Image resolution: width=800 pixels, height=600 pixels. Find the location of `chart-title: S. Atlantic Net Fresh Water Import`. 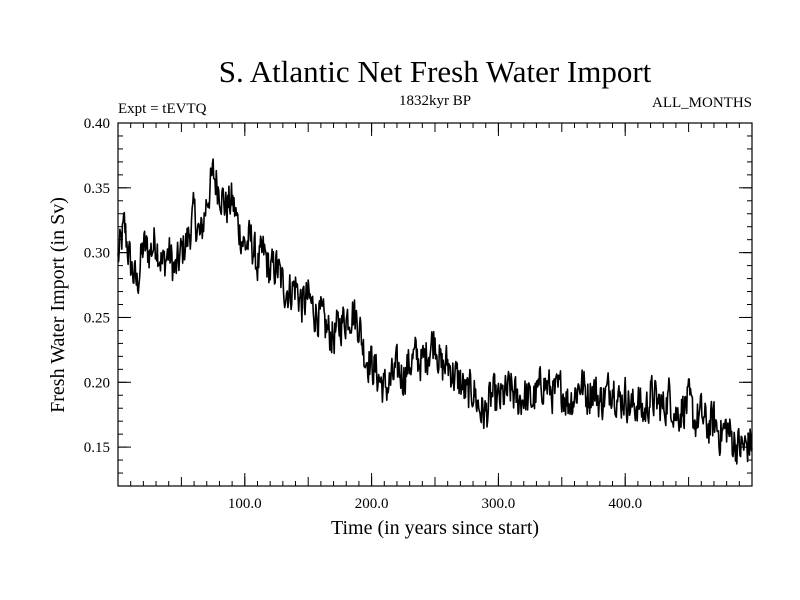

chart-title: S. Atlantic Net Fresh Water Import is located at coordinates (435, 71).